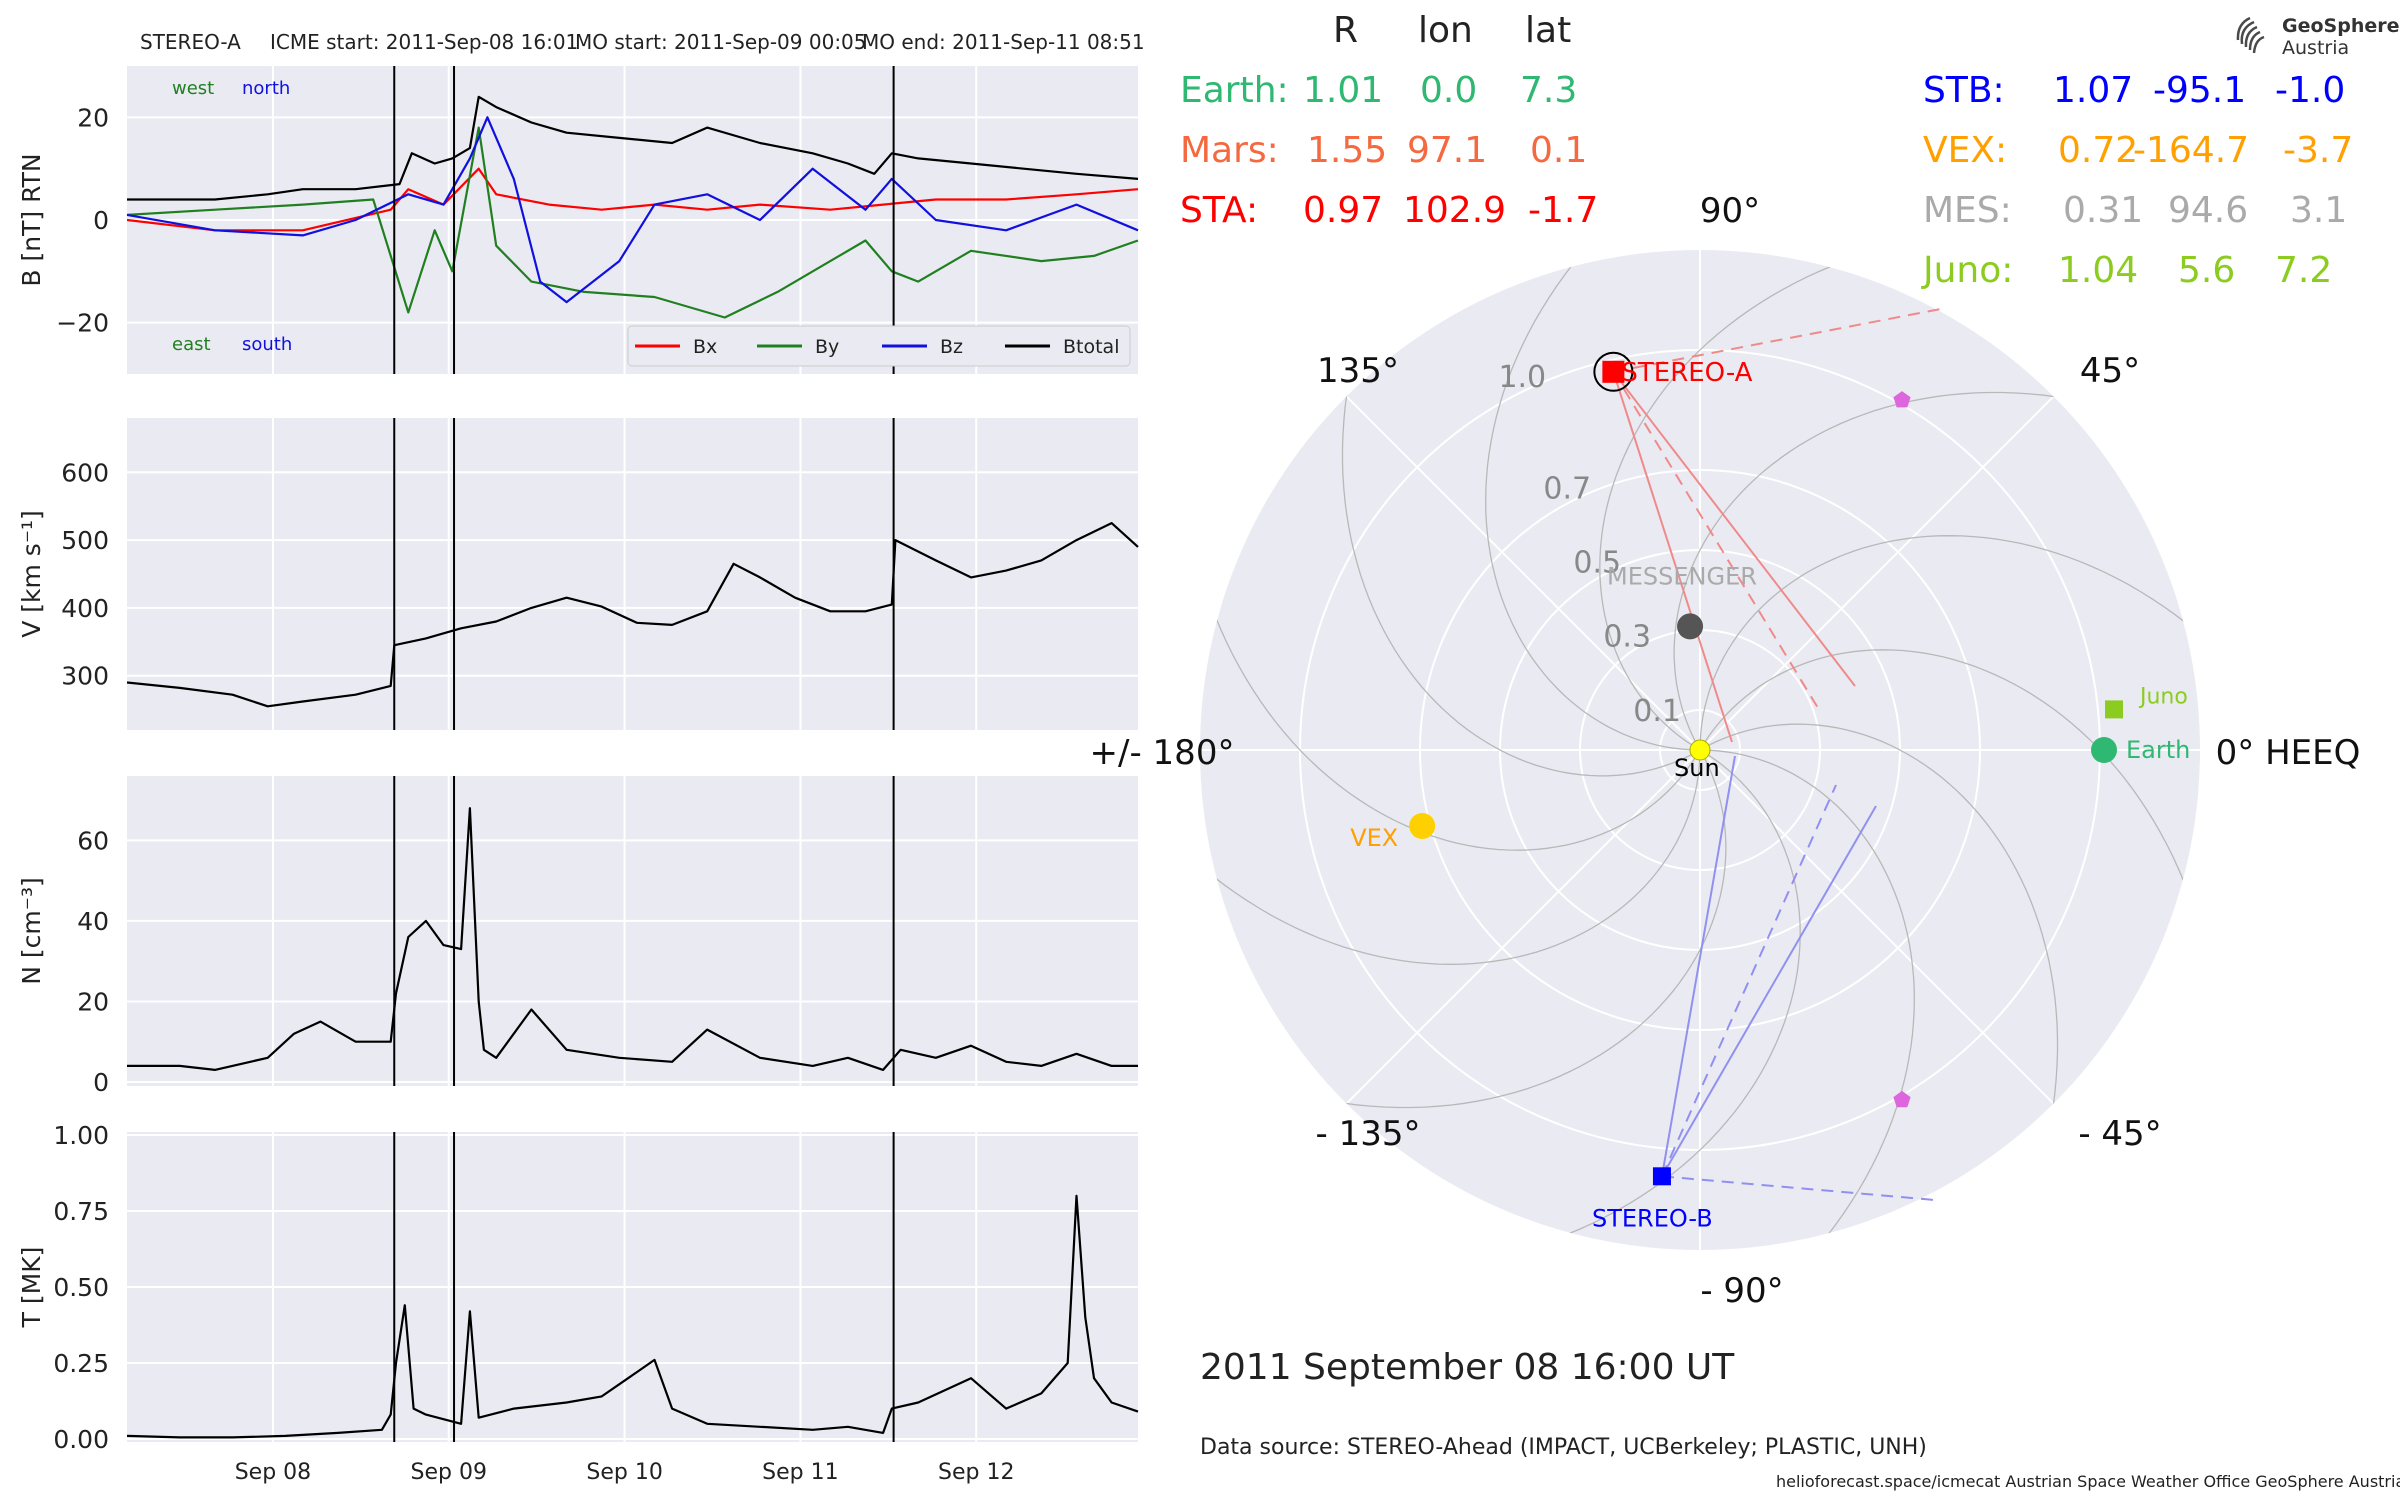  I want to click on x-tick-label: Sep 11, so click(800, 1472).